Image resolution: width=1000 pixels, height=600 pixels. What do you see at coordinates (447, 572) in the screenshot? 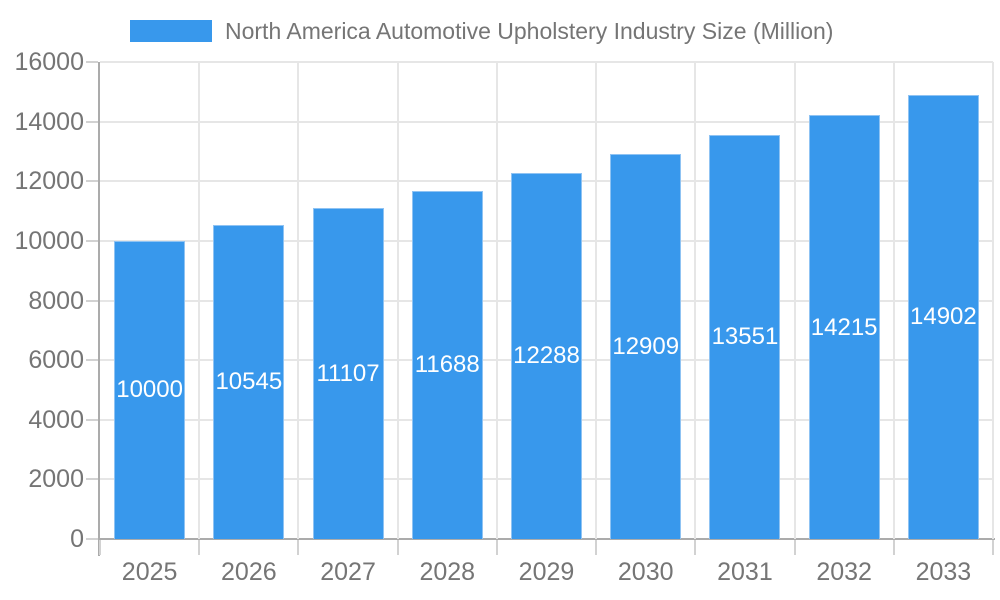
I see `x-tick-label: 2028` at bounding box center [447, 572].